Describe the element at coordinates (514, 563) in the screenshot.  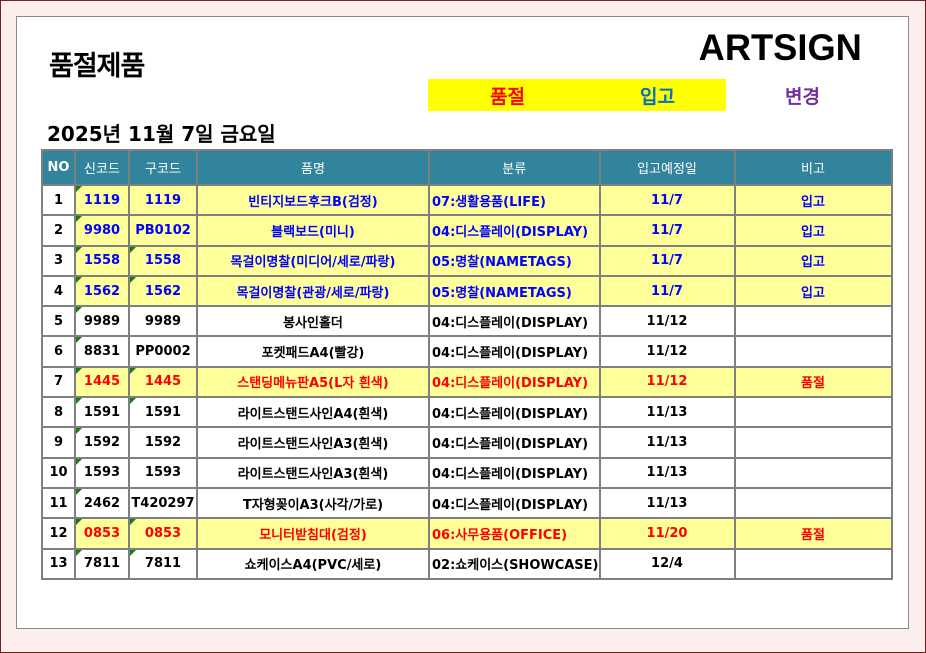
I see `cell-category: 02:쇼케이스(SHOWCASE)` at that location.